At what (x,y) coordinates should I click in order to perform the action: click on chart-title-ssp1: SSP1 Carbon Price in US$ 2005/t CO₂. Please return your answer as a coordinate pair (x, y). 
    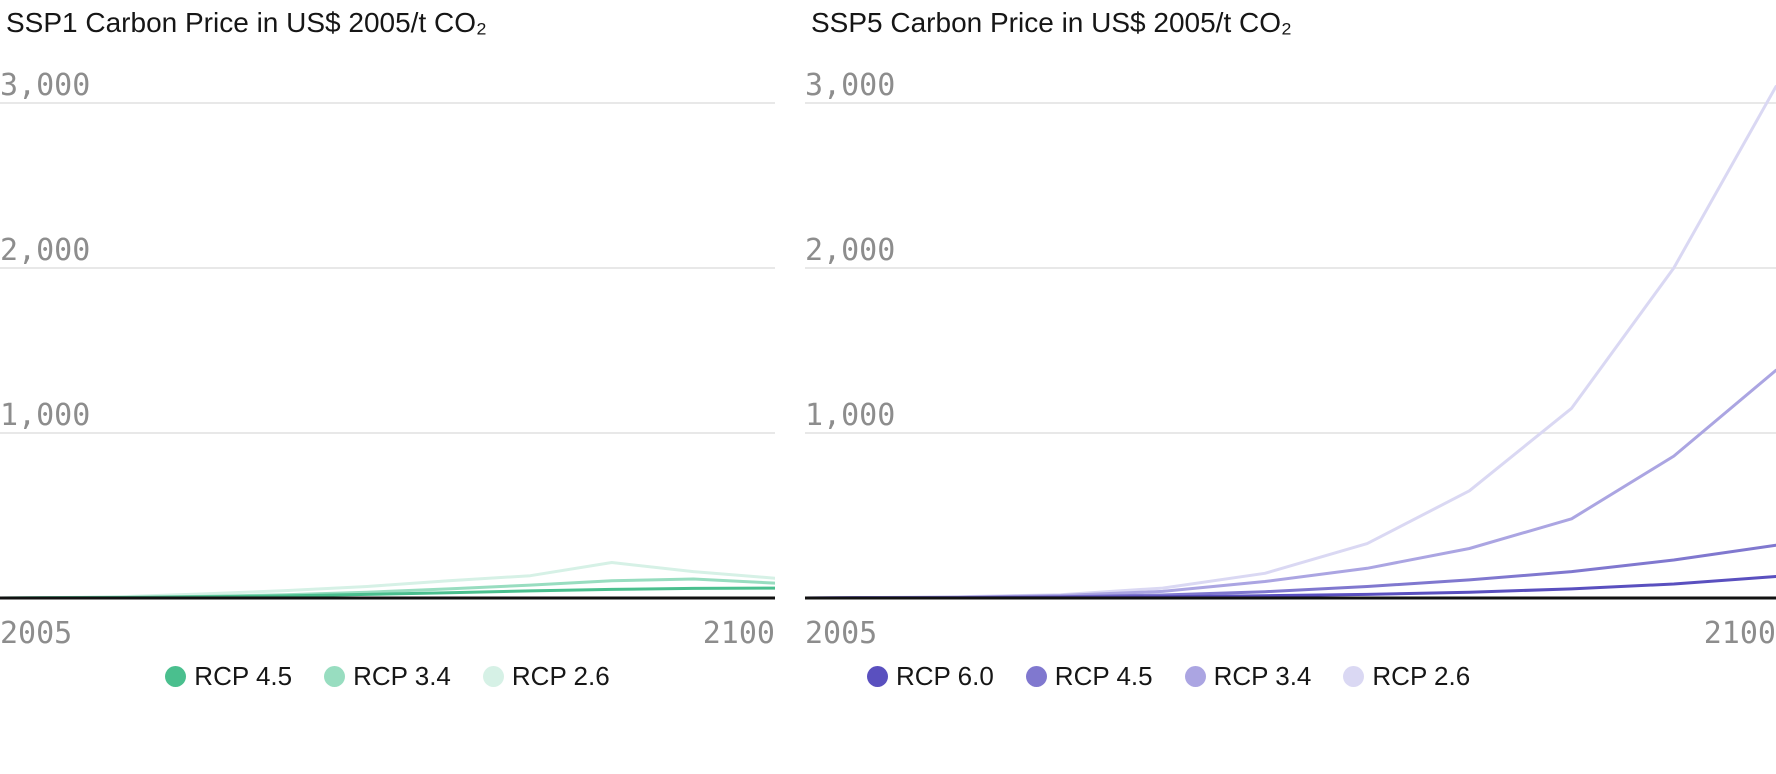
    Looking at the image, I should click on (246, 22).